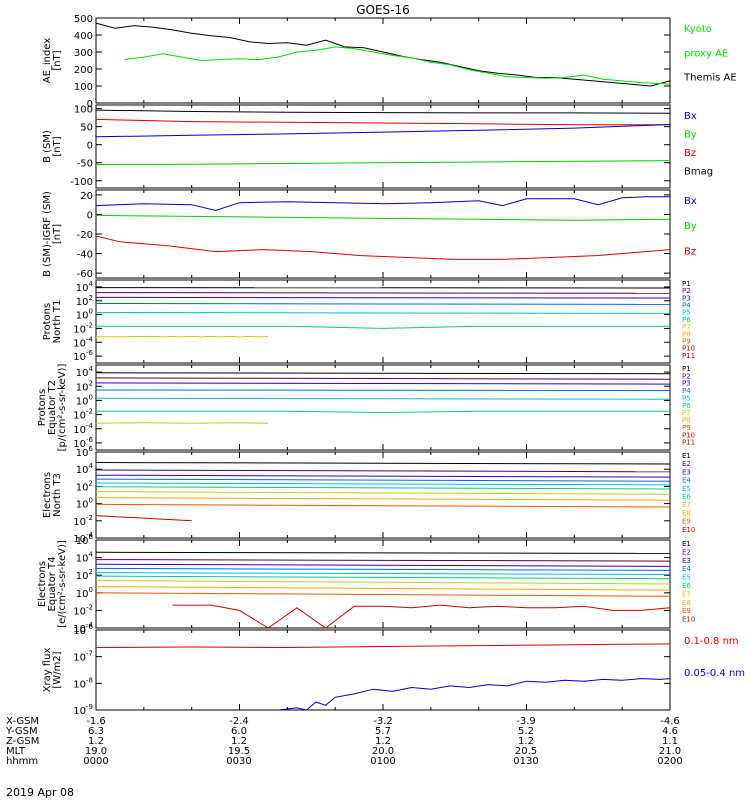 Image resolution: width=750 pixels, height=800 pixels. Describe the element at coordinates (47, 670) in the screenshot. I see `y-axis-label: Xray flux` at that location.